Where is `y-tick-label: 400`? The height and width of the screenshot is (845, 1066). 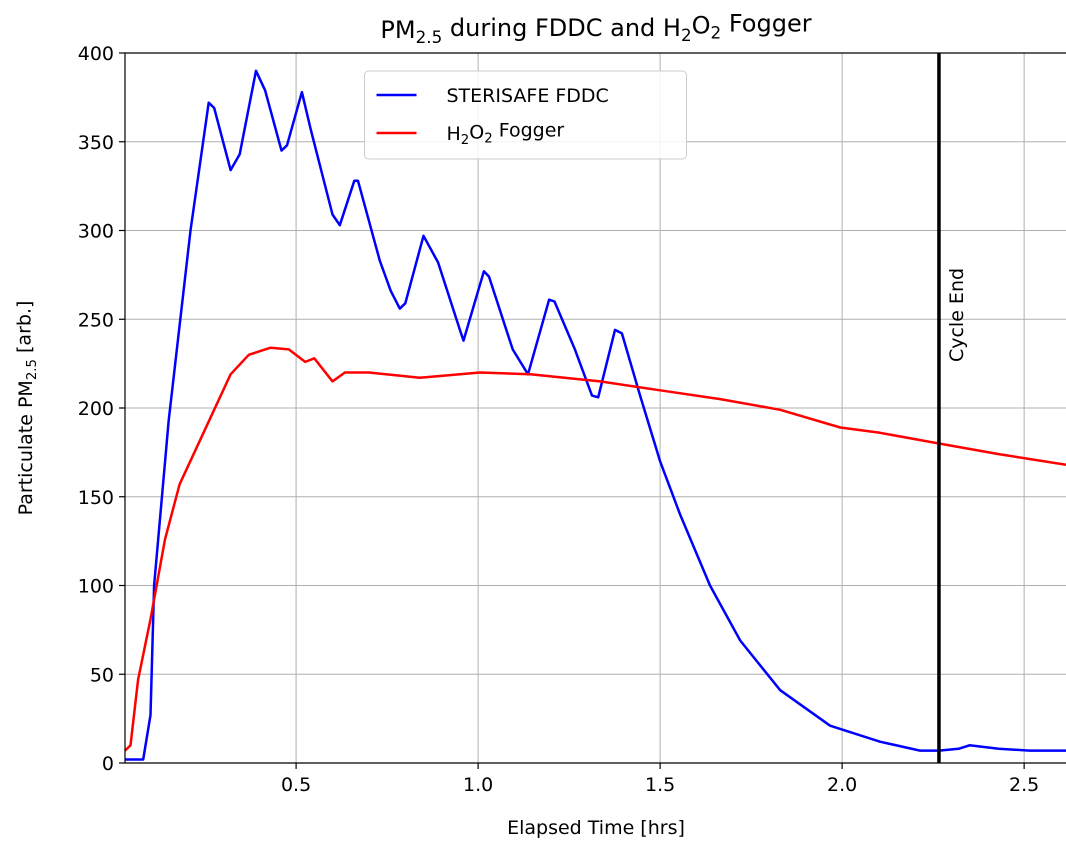 y-tick-label: 400 is located at coordinates (96, 54).